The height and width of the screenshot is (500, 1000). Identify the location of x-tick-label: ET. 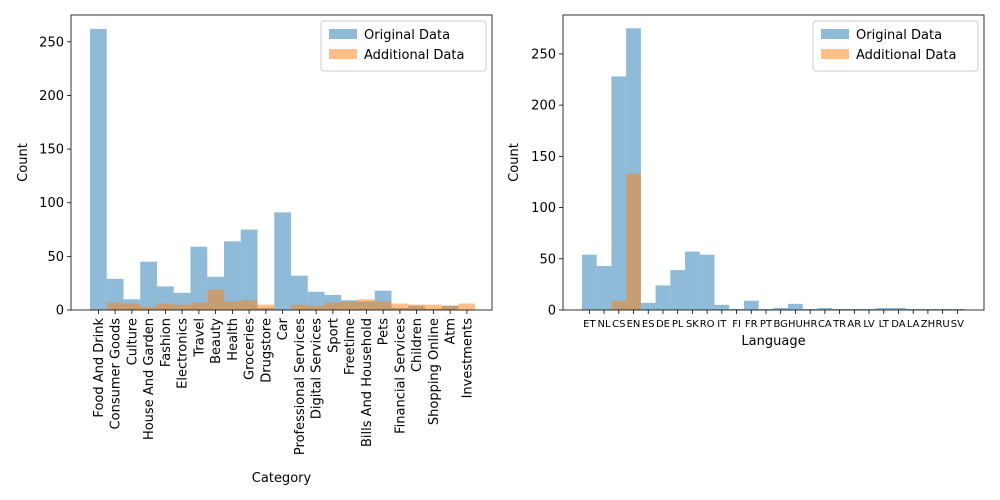
(589, 324).